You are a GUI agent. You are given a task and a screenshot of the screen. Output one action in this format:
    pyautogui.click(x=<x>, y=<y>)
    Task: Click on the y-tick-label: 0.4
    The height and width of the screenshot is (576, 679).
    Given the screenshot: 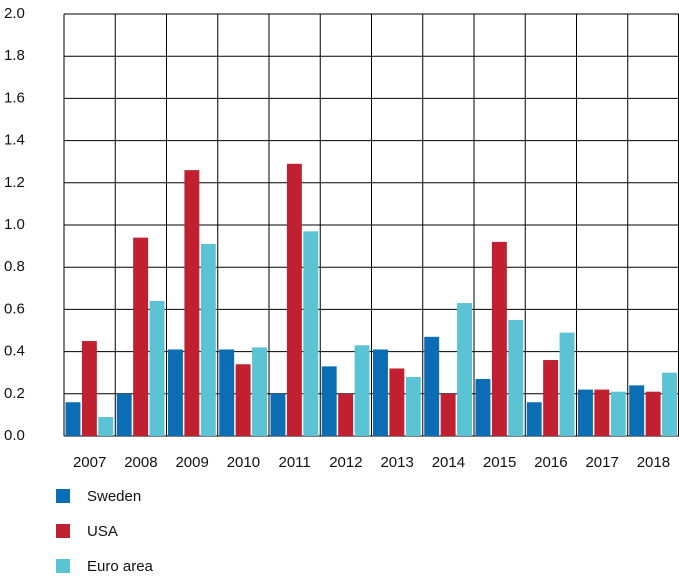 What is the action you would take?
    pyautogui.click(x=14, y=351)
    